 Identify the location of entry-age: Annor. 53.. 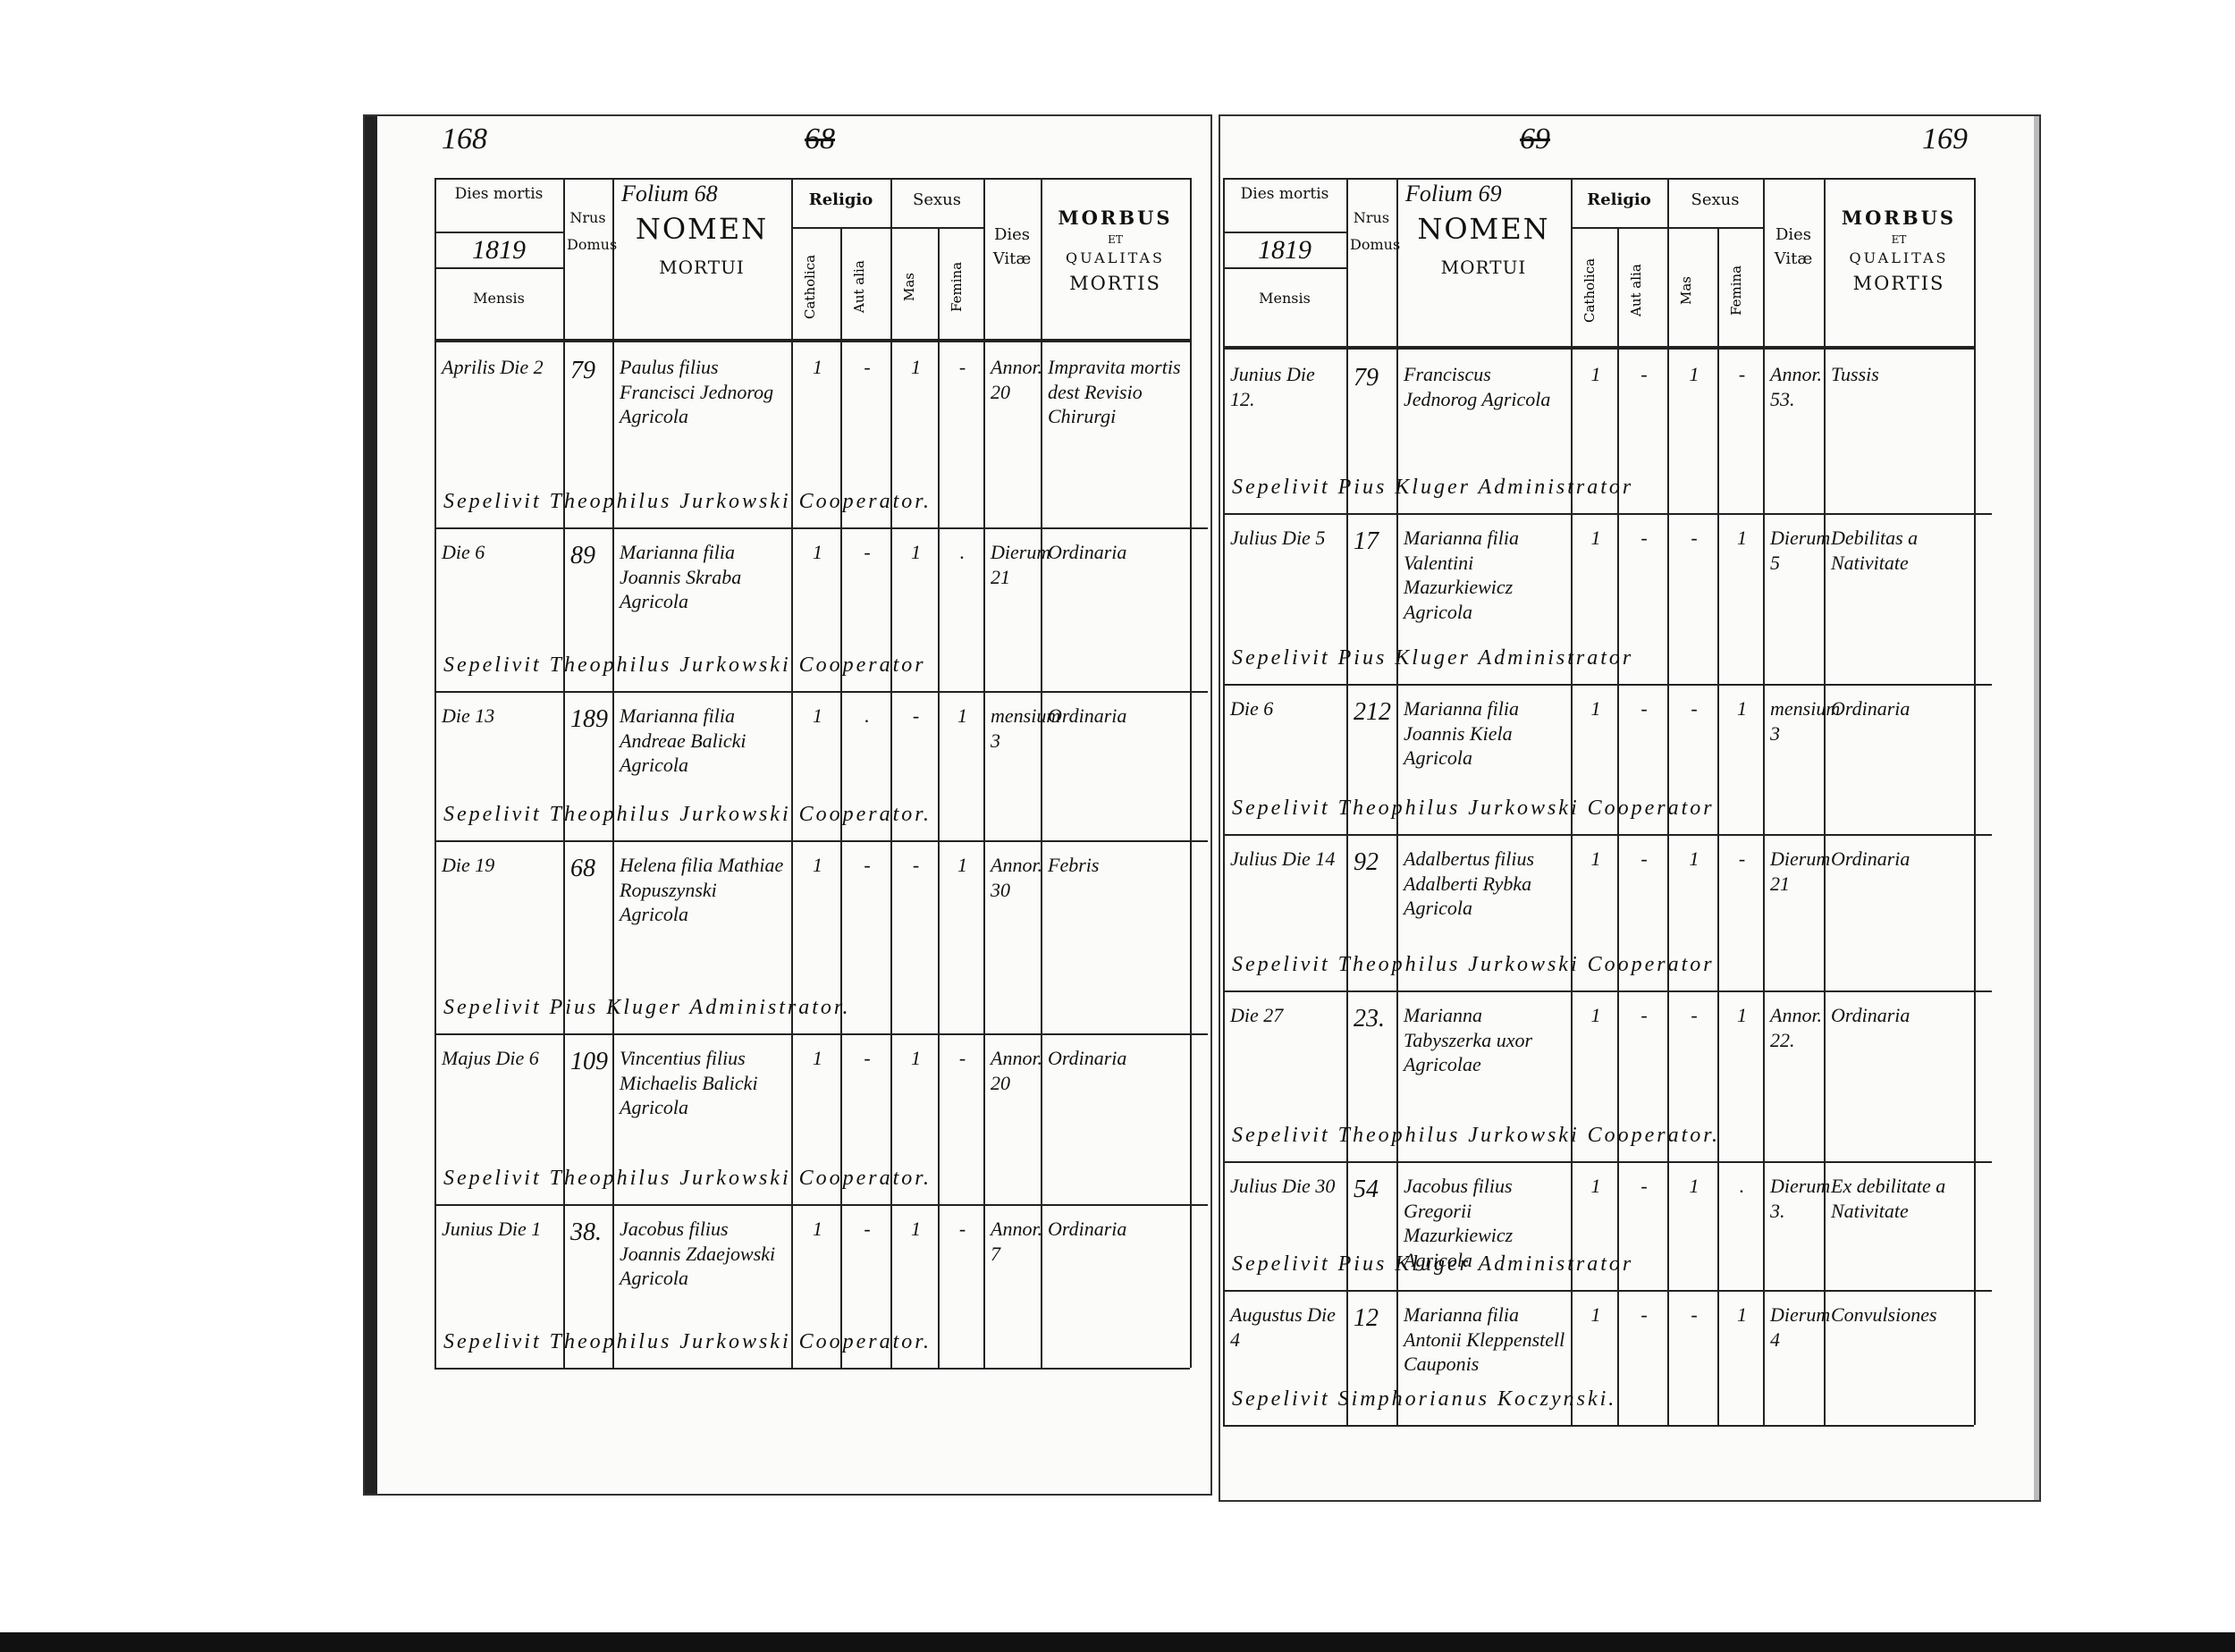
(1796, 386).